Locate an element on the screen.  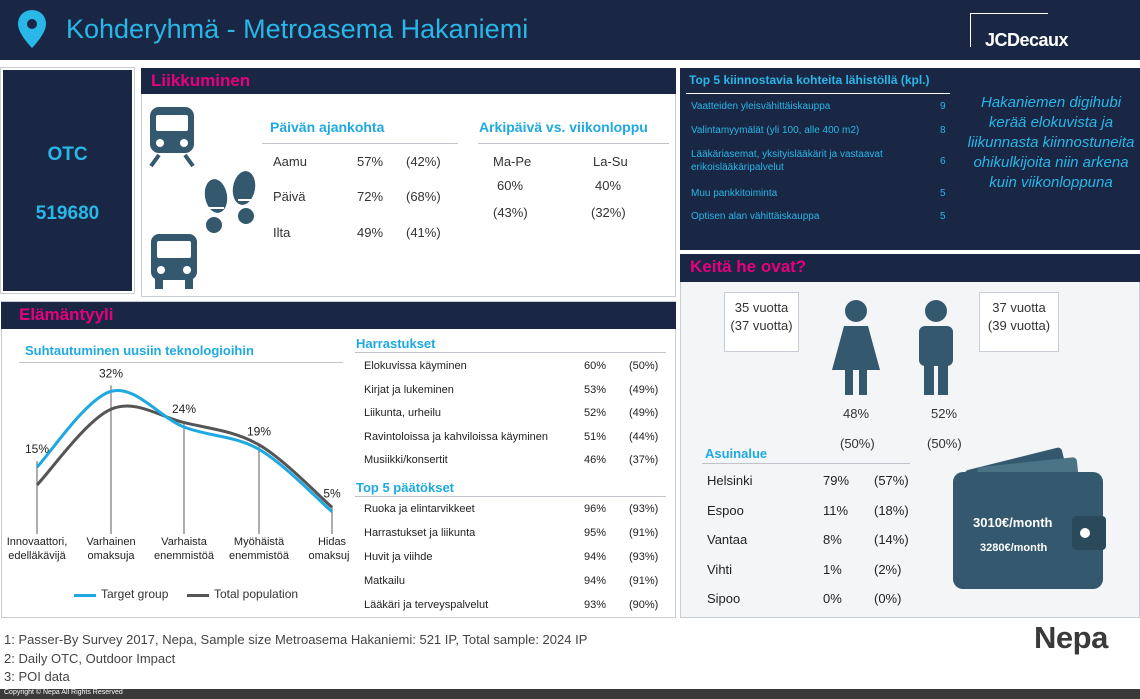
chart-title: Suhtautuminen uusiin teknologioihin is located at coordinates (139, 350).